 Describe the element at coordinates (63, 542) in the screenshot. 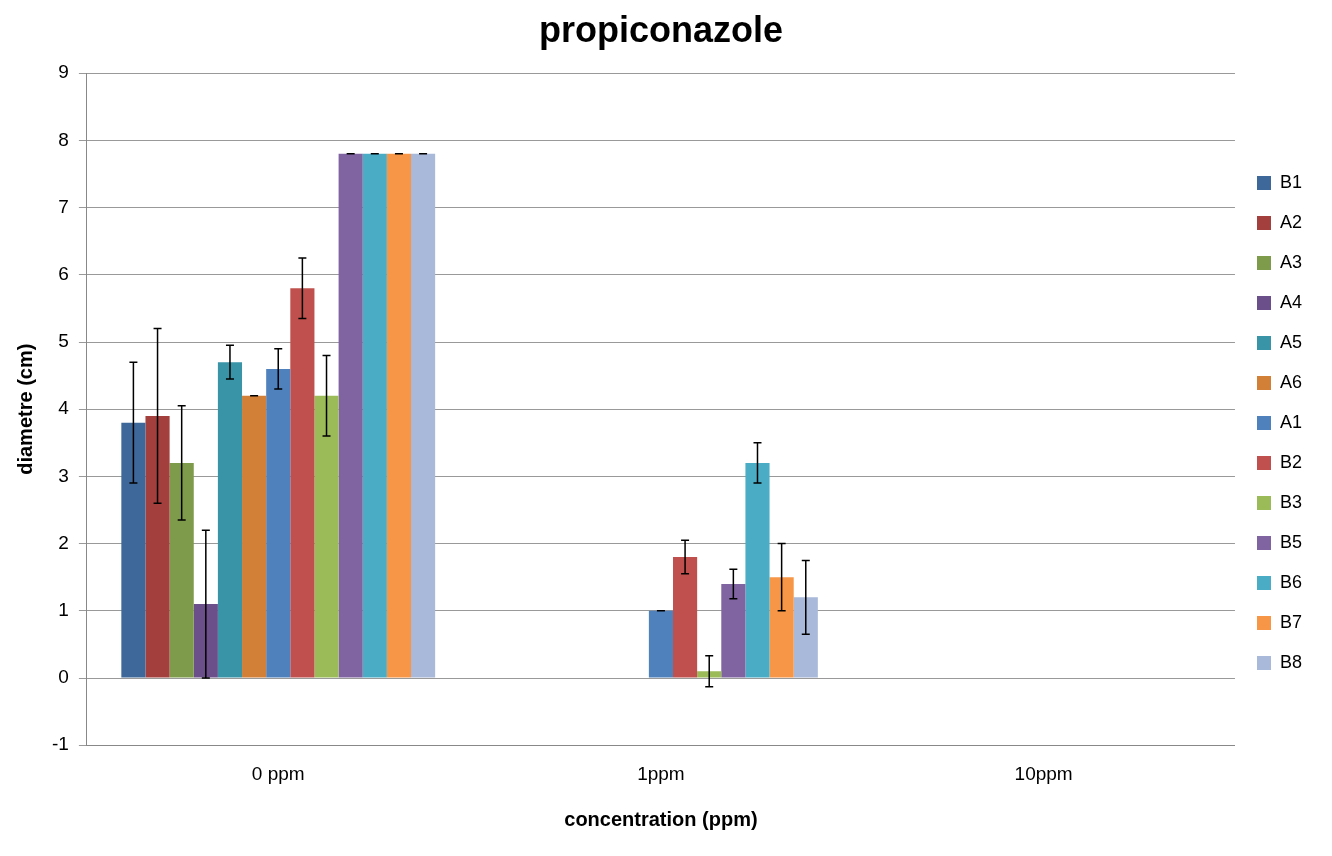

I see `y-tick-label: 2` at that location.